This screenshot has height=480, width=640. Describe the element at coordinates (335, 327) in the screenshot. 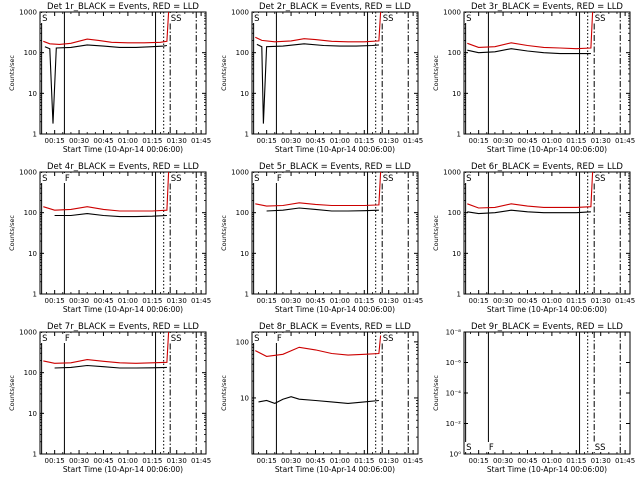

I see `panel-title: Det 8r_BLACK = Events, RED = LLD` at that location.